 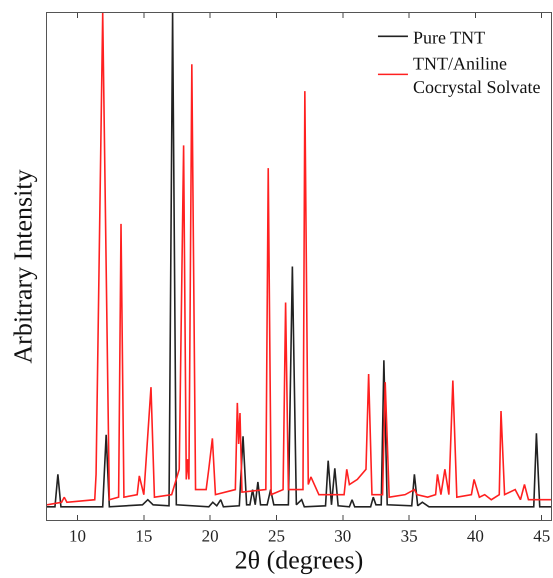 I want to click on x-tick-label: 15, so click(x=143, y=536).